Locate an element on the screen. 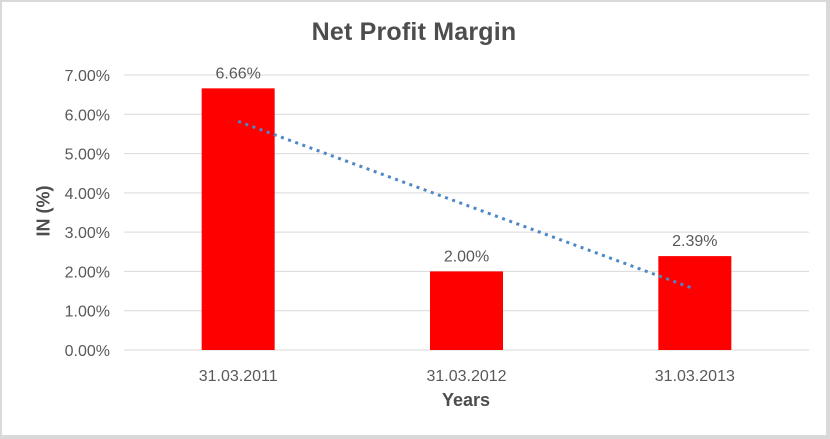 This screenshot has height=439, width=830. y-tick-label: 2.00% is located at coordinates (87, 272).